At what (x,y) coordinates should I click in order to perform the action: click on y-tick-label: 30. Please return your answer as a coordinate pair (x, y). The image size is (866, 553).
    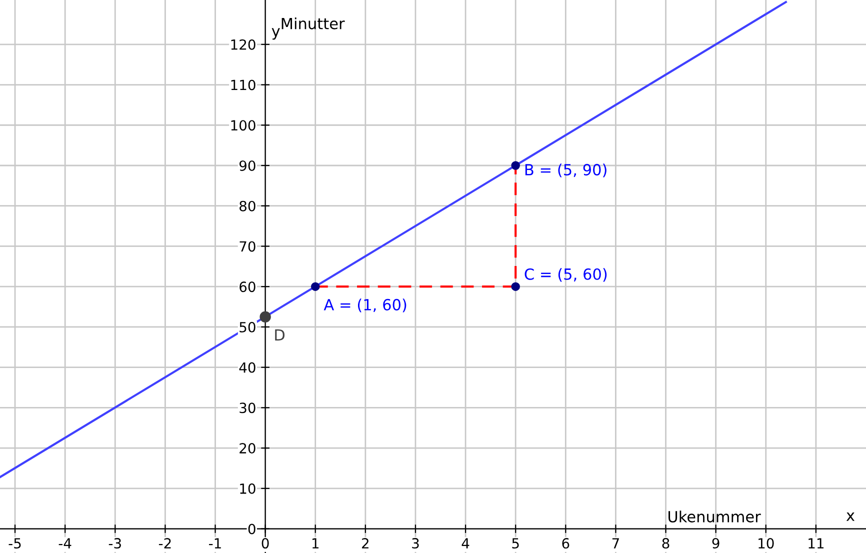
    Looking at the image, I should click on (248, 408).